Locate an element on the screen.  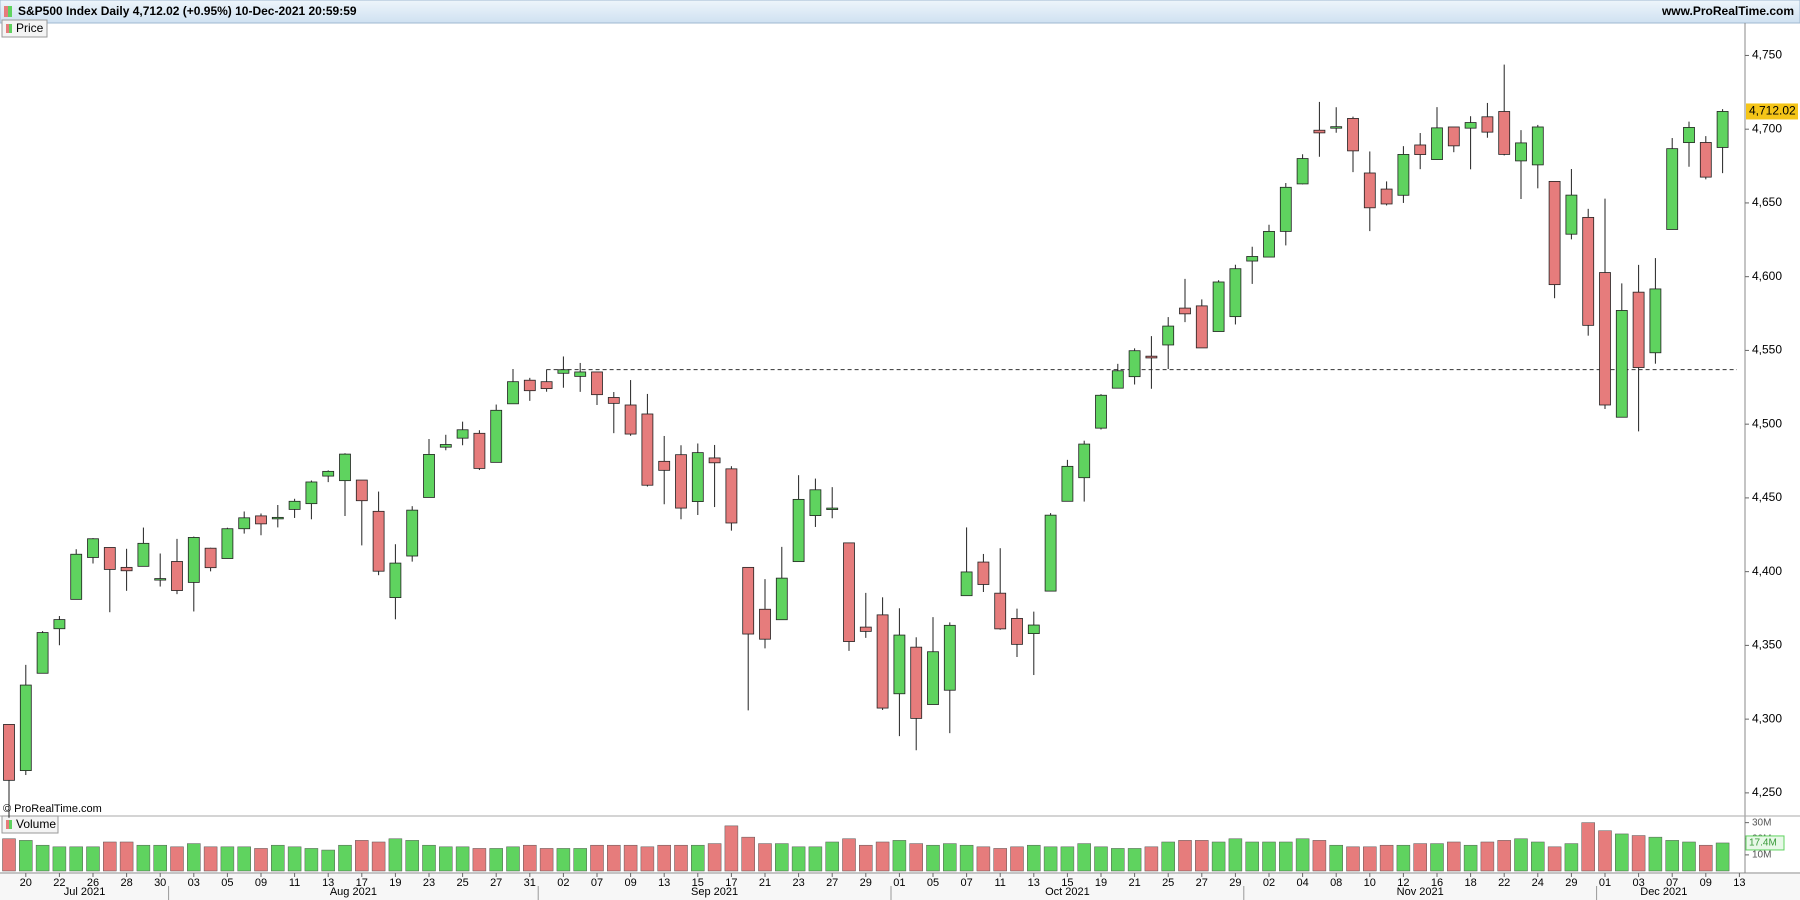
y-tick-label: 4,350 is located at coordinates (1767, 645).